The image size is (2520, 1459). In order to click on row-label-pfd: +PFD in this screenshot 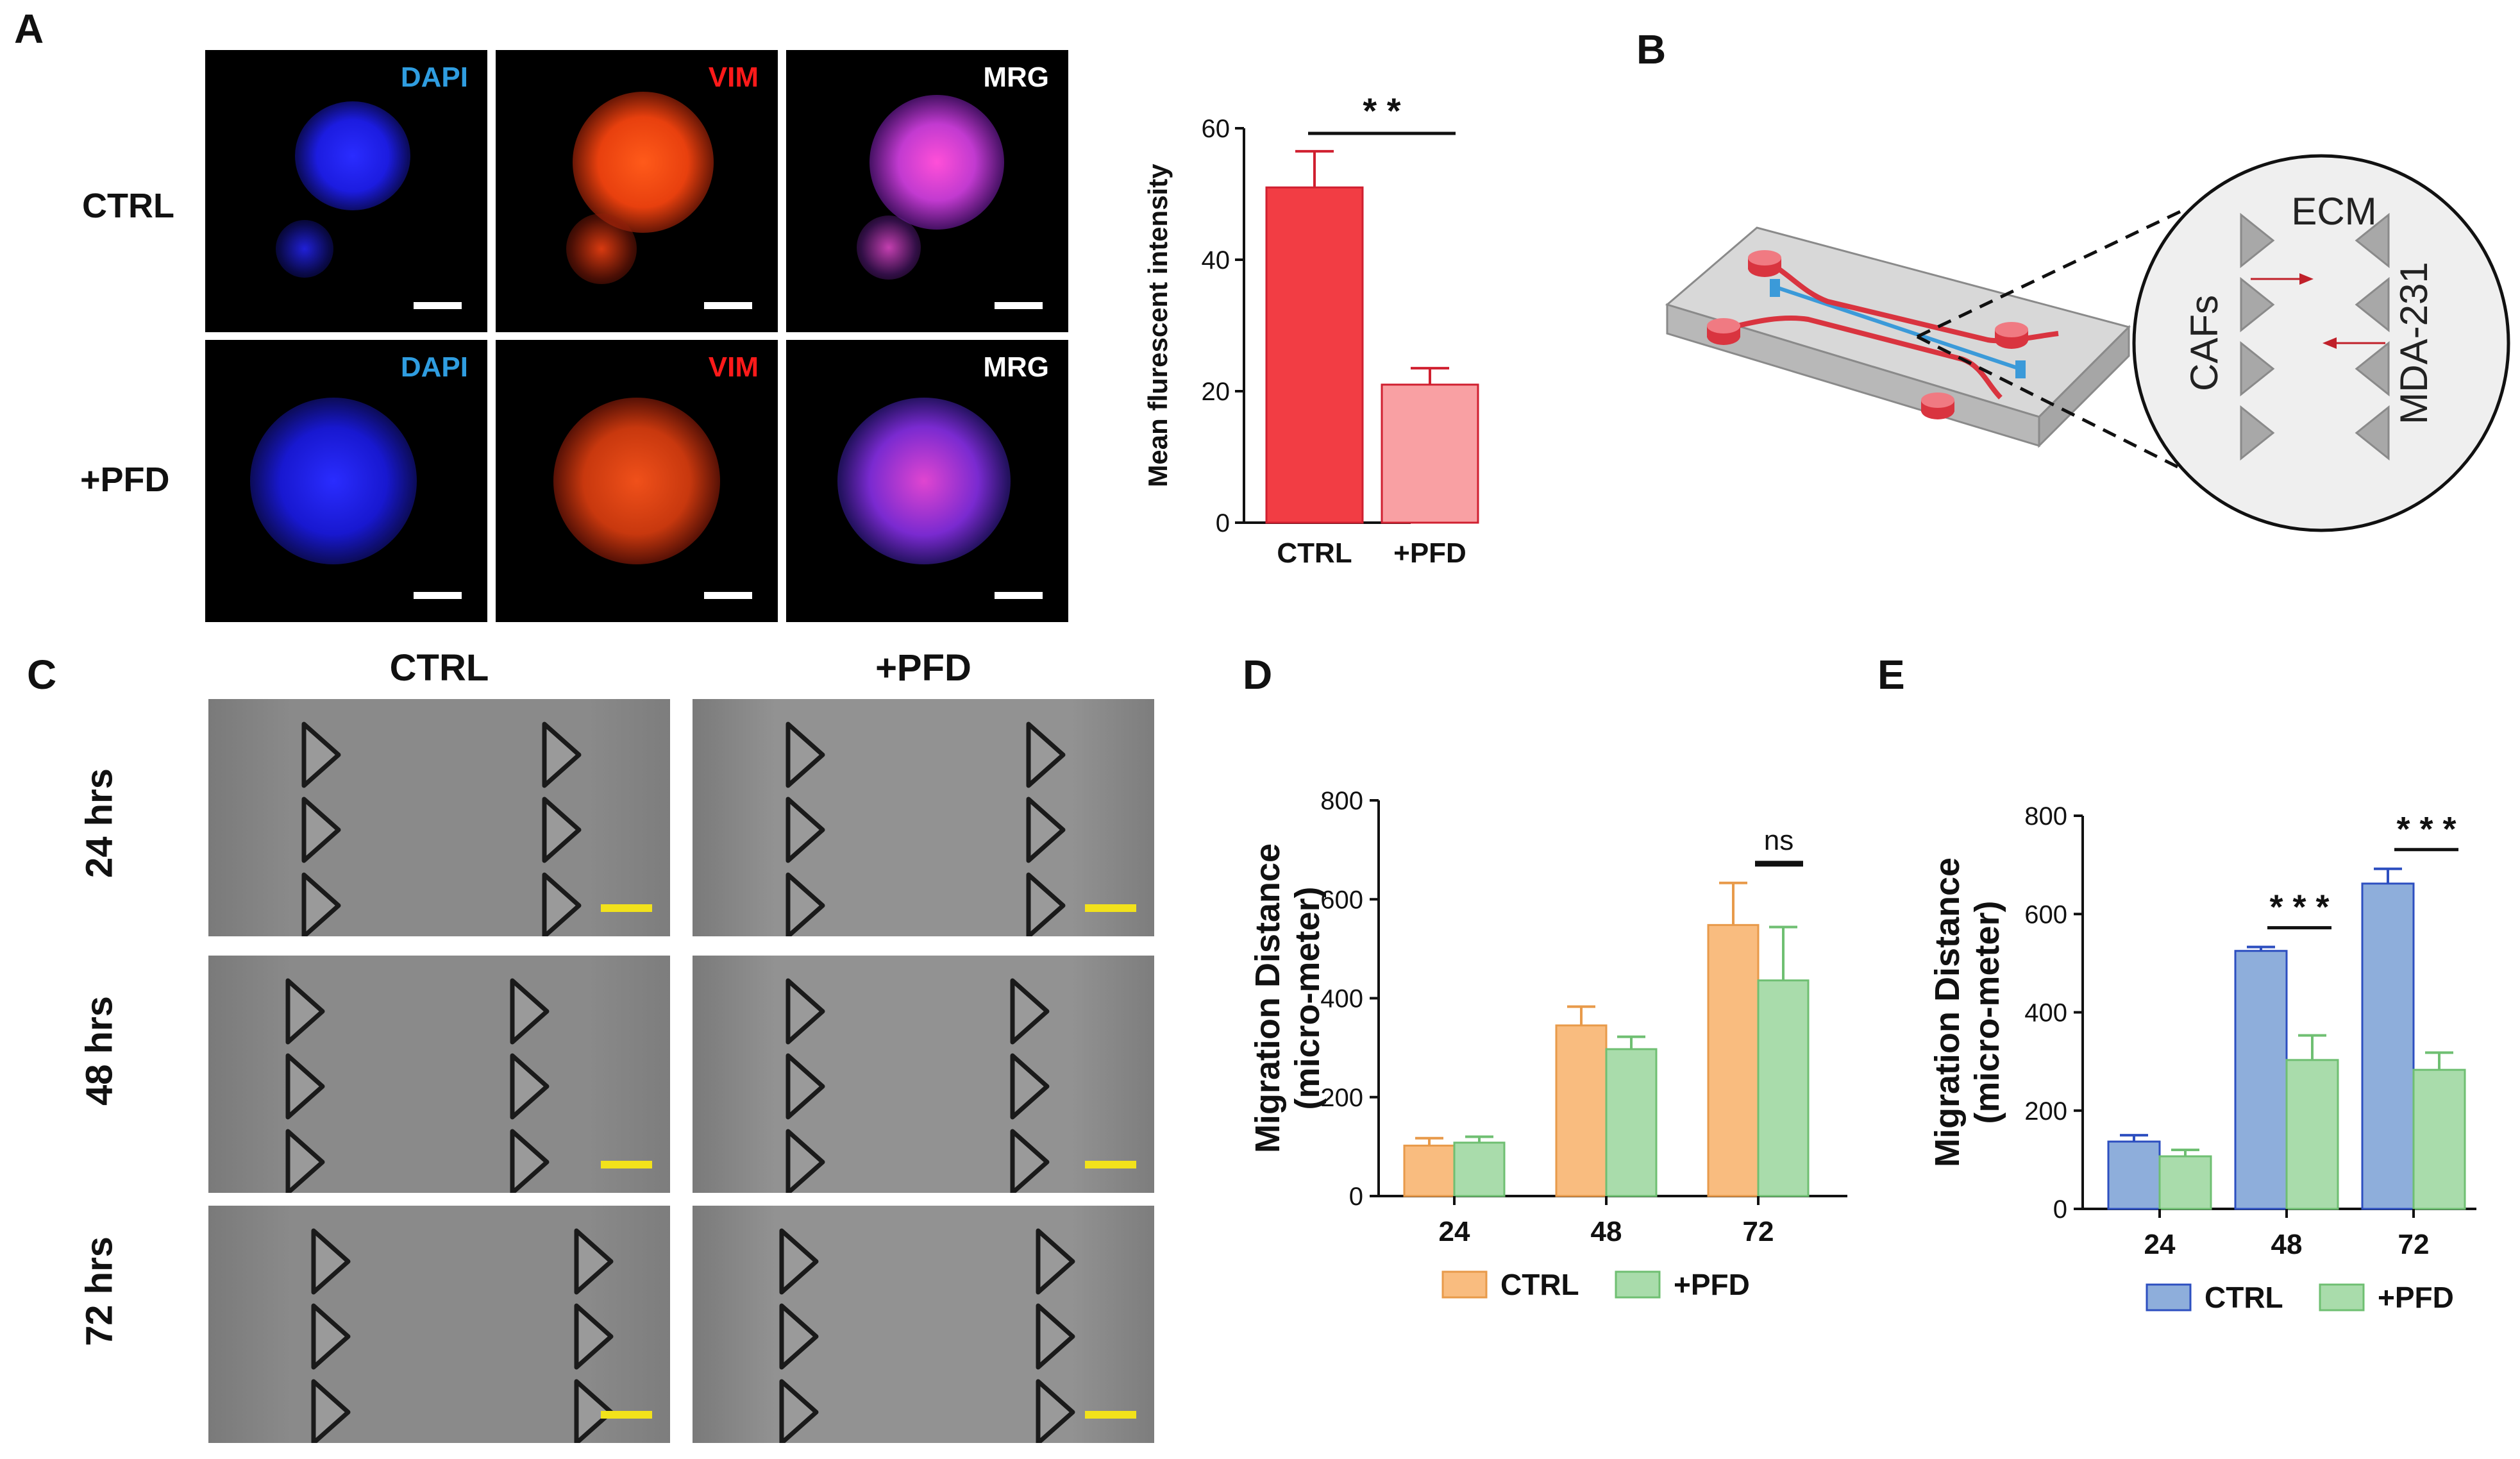, I will do `click(125, 479)`.